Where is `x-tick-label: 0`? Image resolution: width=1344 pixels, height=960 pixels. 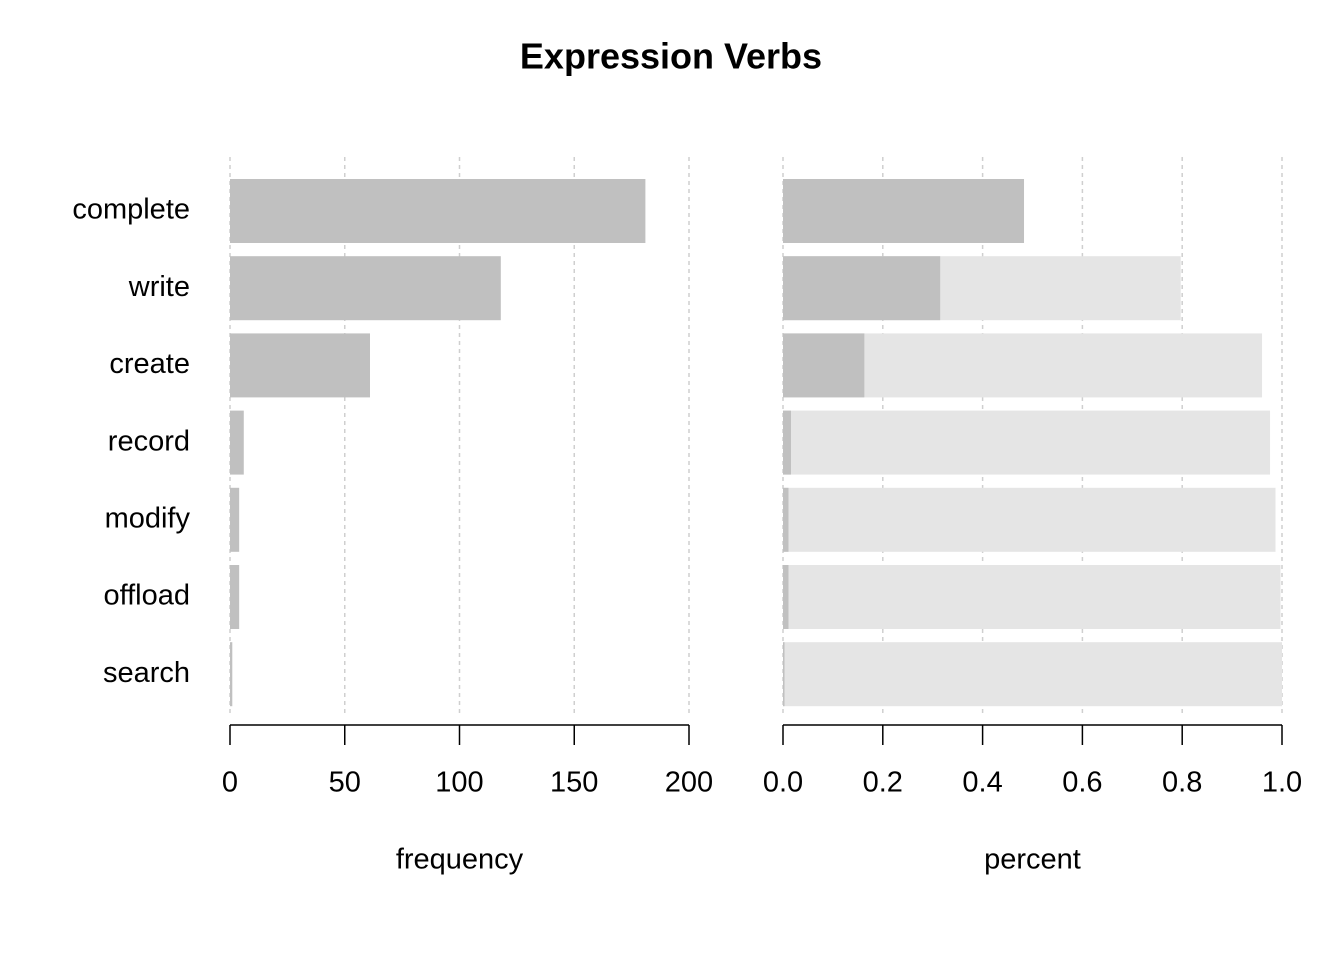 x-tick-label: 0 is located at coordinates (230, 783).